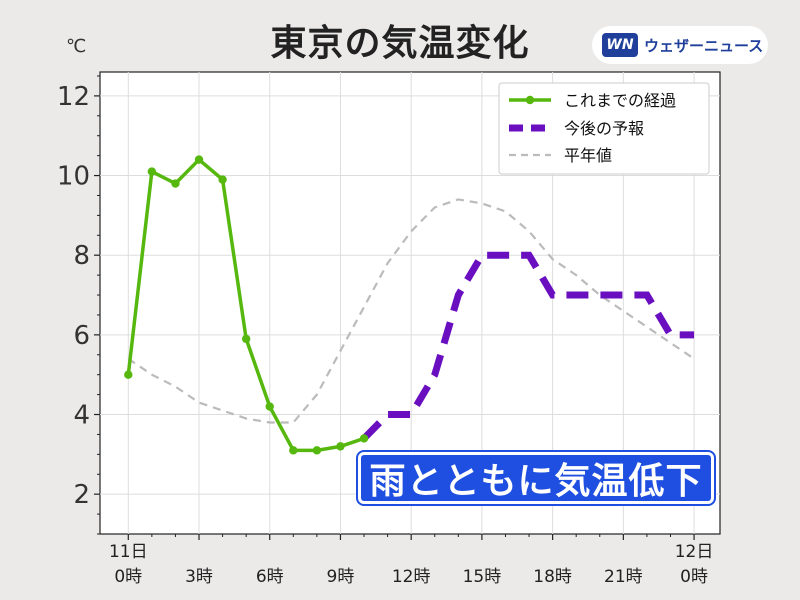  I want to click on y-tick-label: 12, so click(73, 97).